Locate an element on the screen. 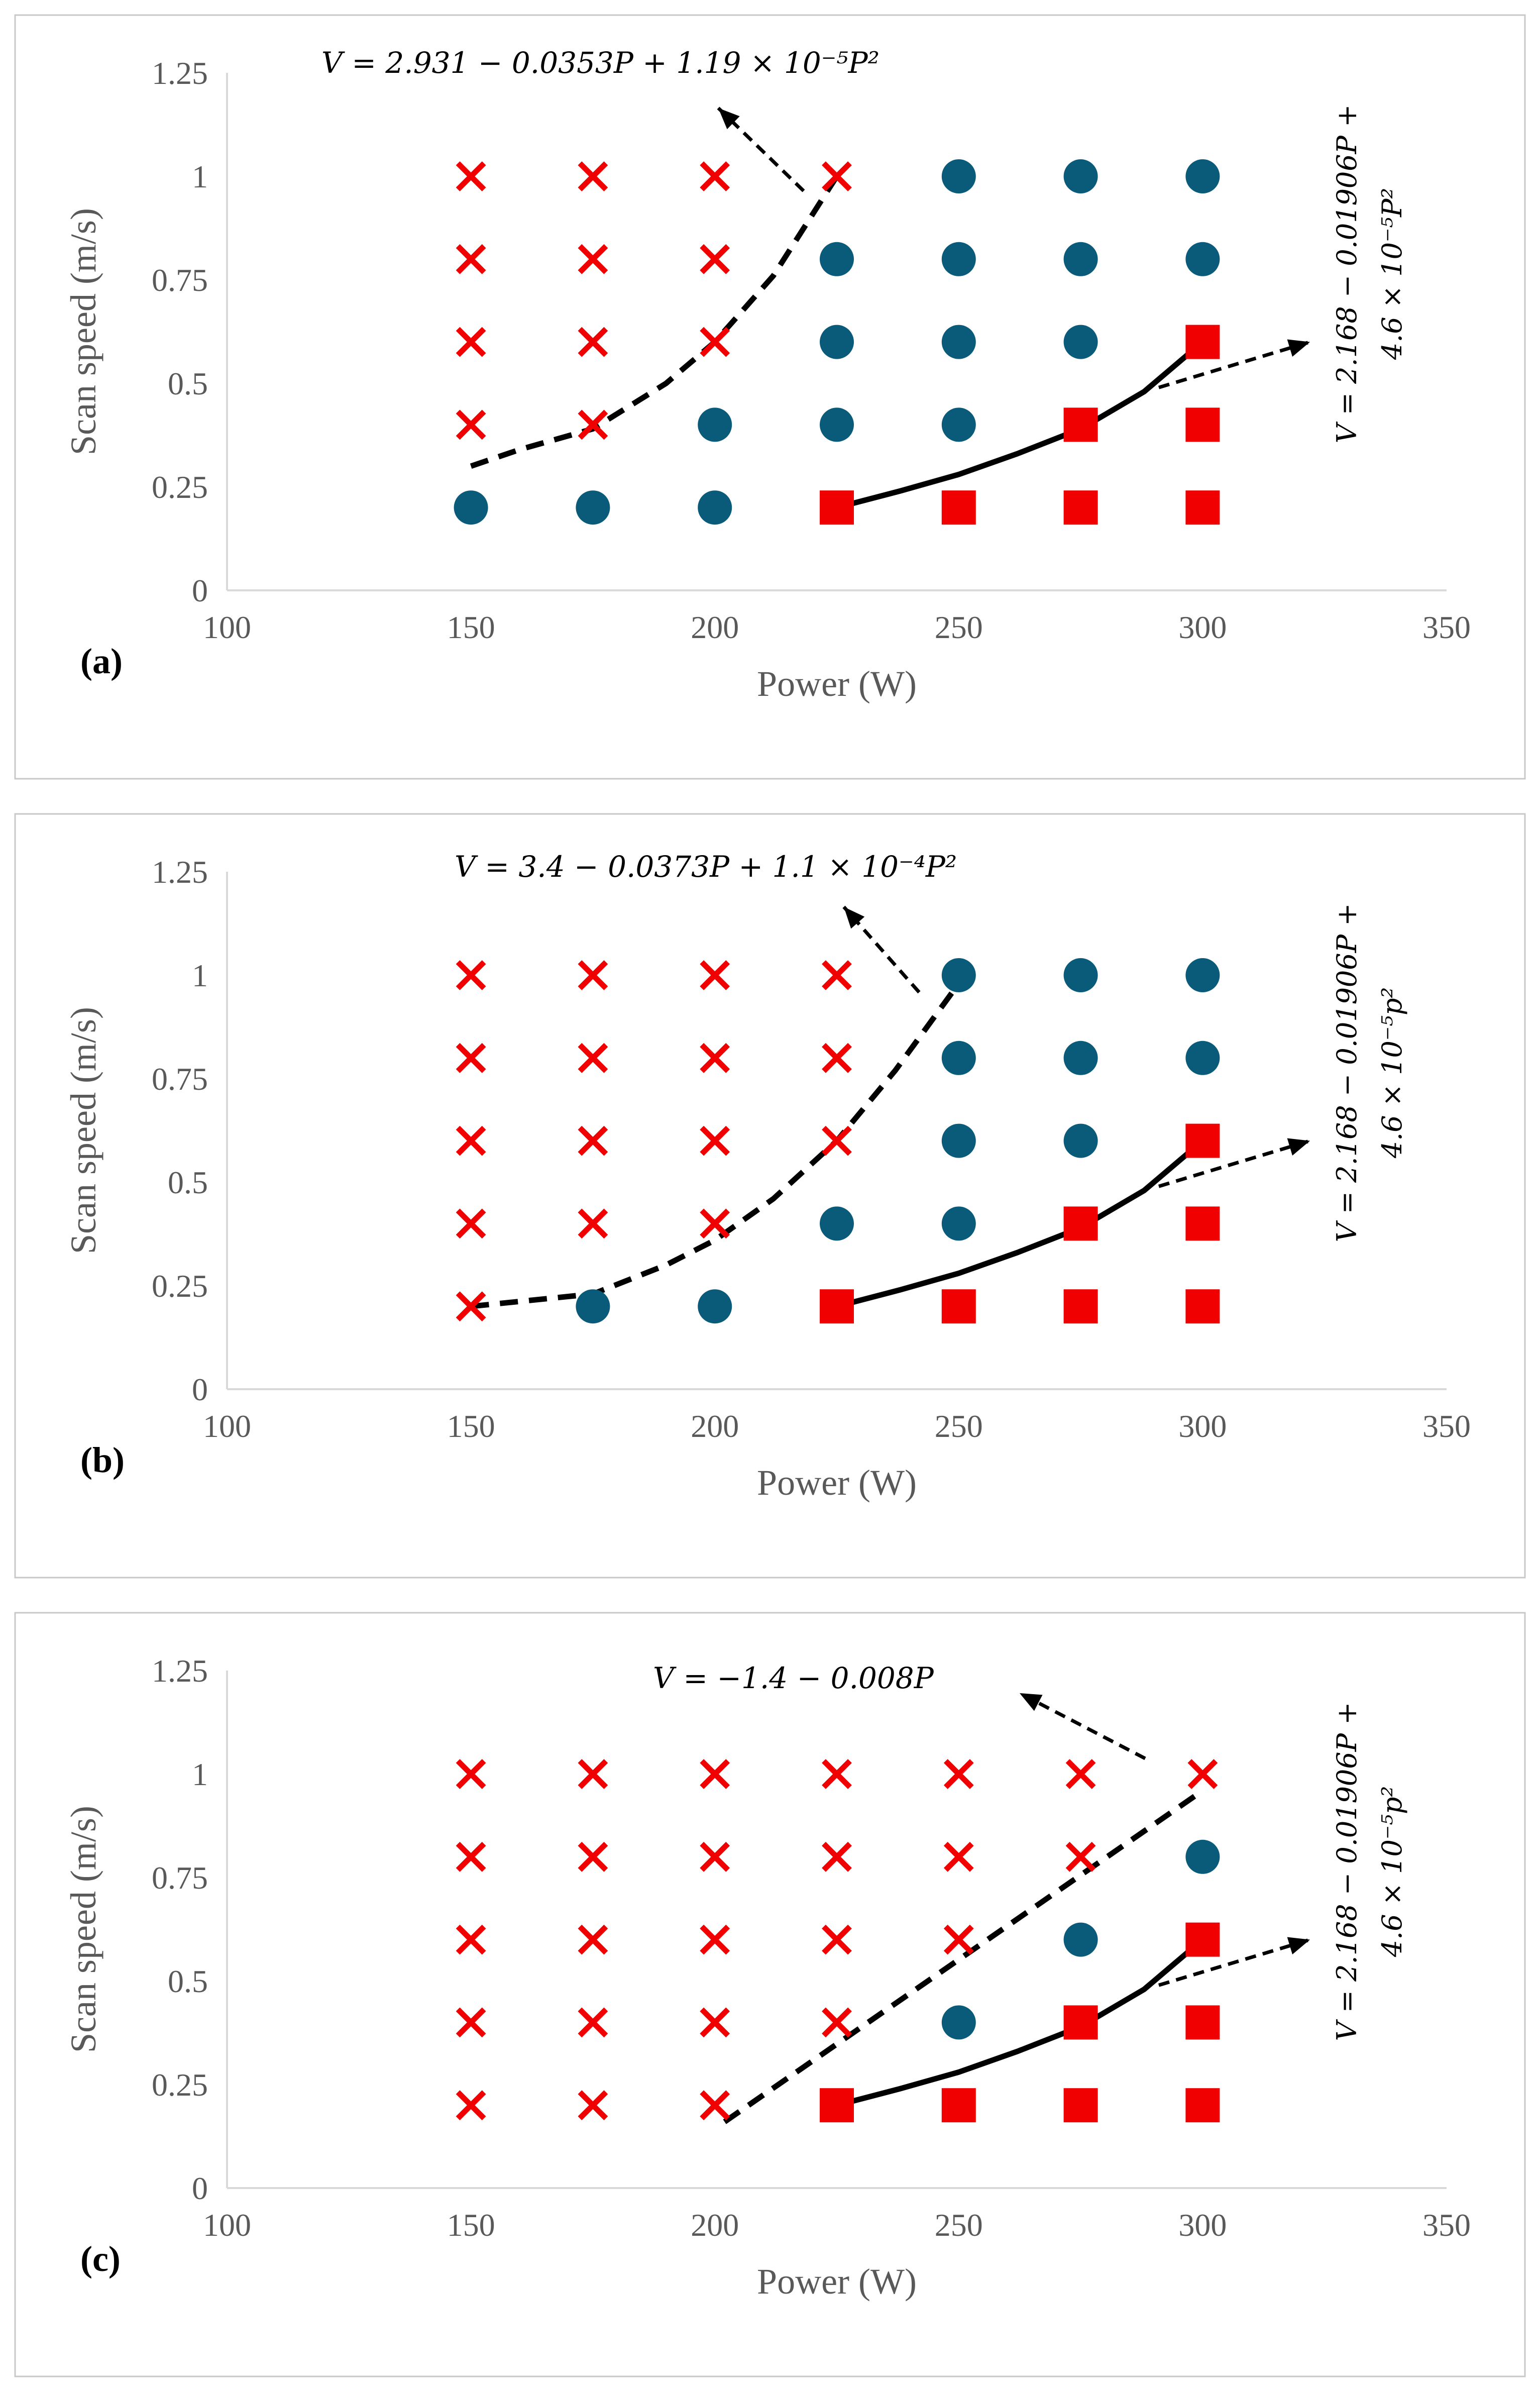  x-axis-title: Power (W) is located at coordinates (837, 684).